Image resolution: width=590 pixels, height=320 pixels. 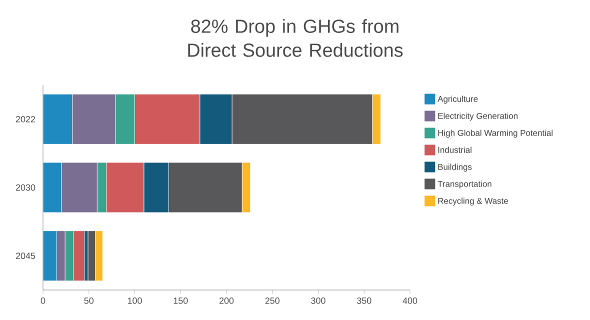 I want to click on y-tick-label: 2030, so click(x=26, y=187).